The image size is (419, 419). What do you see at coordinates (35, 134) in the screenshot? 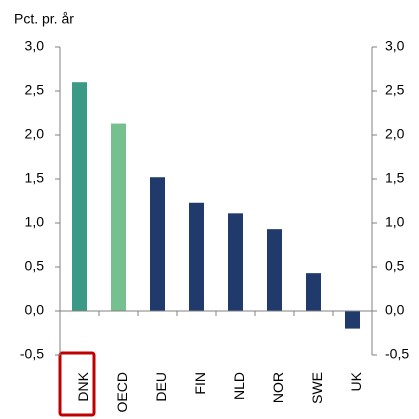
I see `y-tick-label: 2,0` at bounding box center [35, 134].